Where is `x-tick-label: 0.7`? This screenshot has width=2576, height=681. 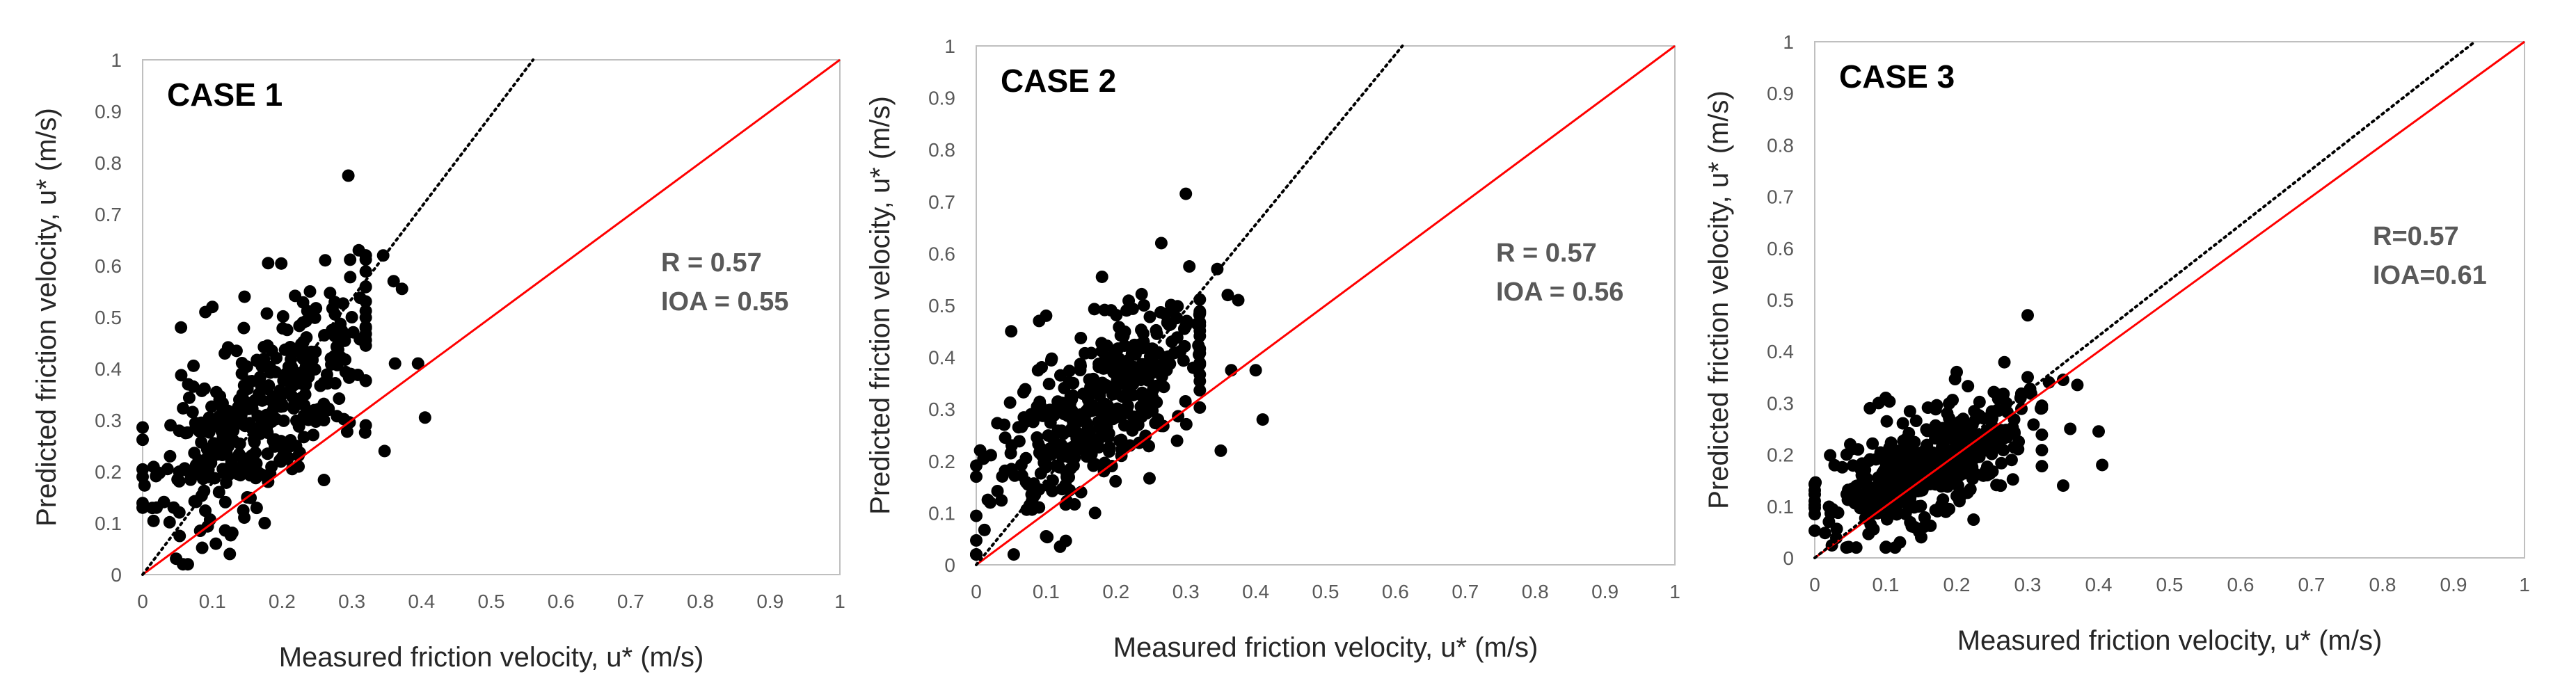
x-tick-label: 0.7 is located at coordinates (1465, 591).